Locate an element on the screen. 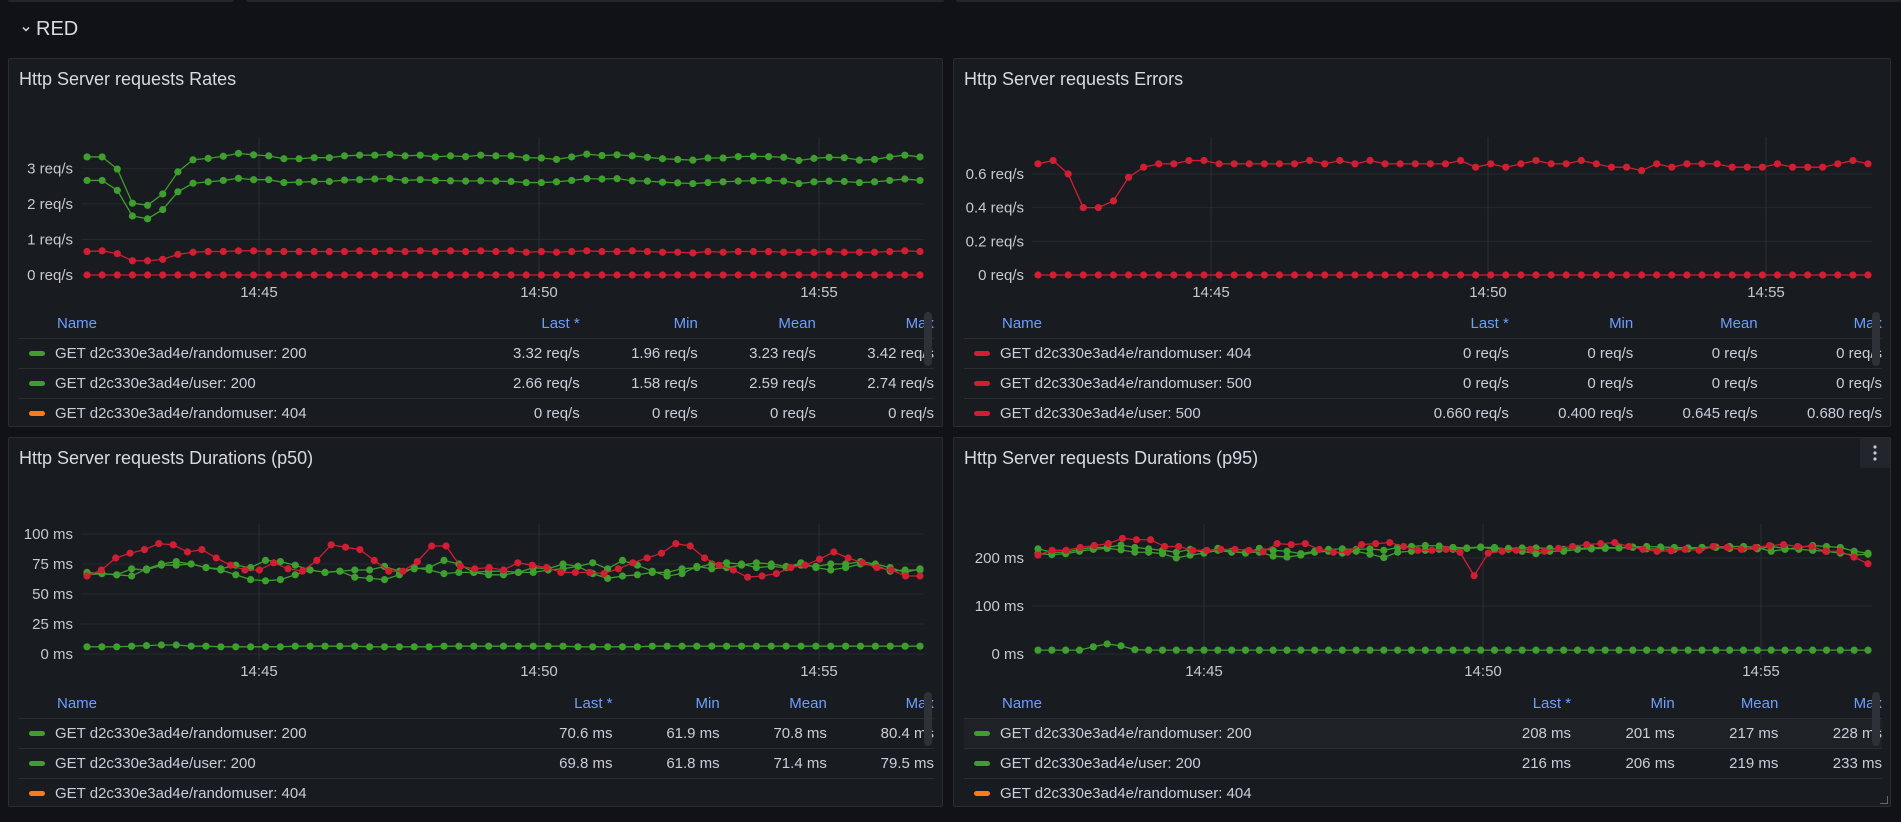 Image resolution: width=1901 pixels, height=822 pixels. series-name: GET d2c330e3ad4e/randomuser: 500 is located at coordinates (1126, 383).